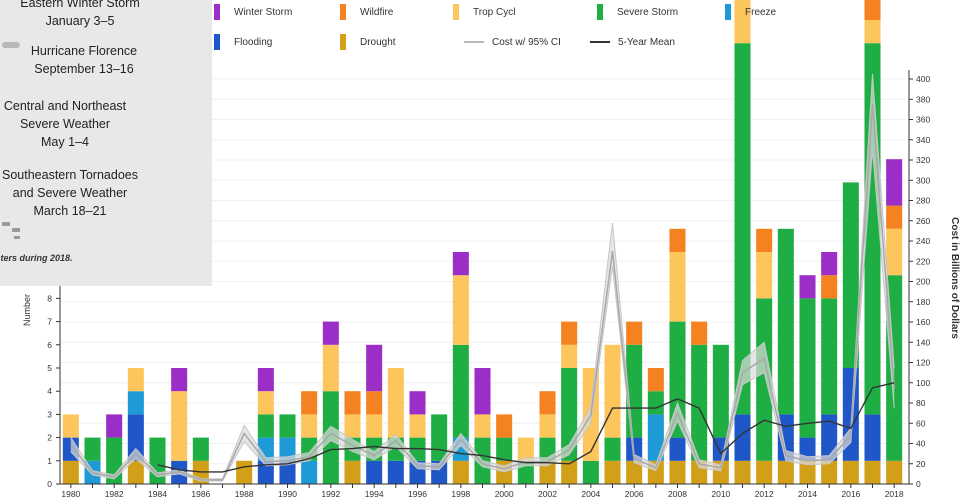 The image size is (975, 500). Describe the element at coordinates (49, 438) in the screenshot. I see `y-left-tick-label: 2` at that location.